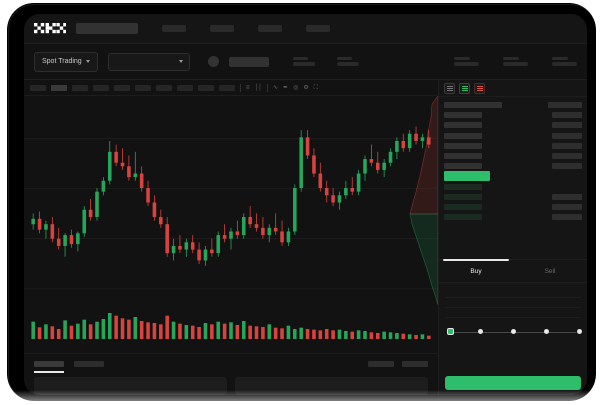  What do you see at coordinates (213, 61) in the screenshot?
I see `coin-avatar-icon` at bounding box center [213, 61].